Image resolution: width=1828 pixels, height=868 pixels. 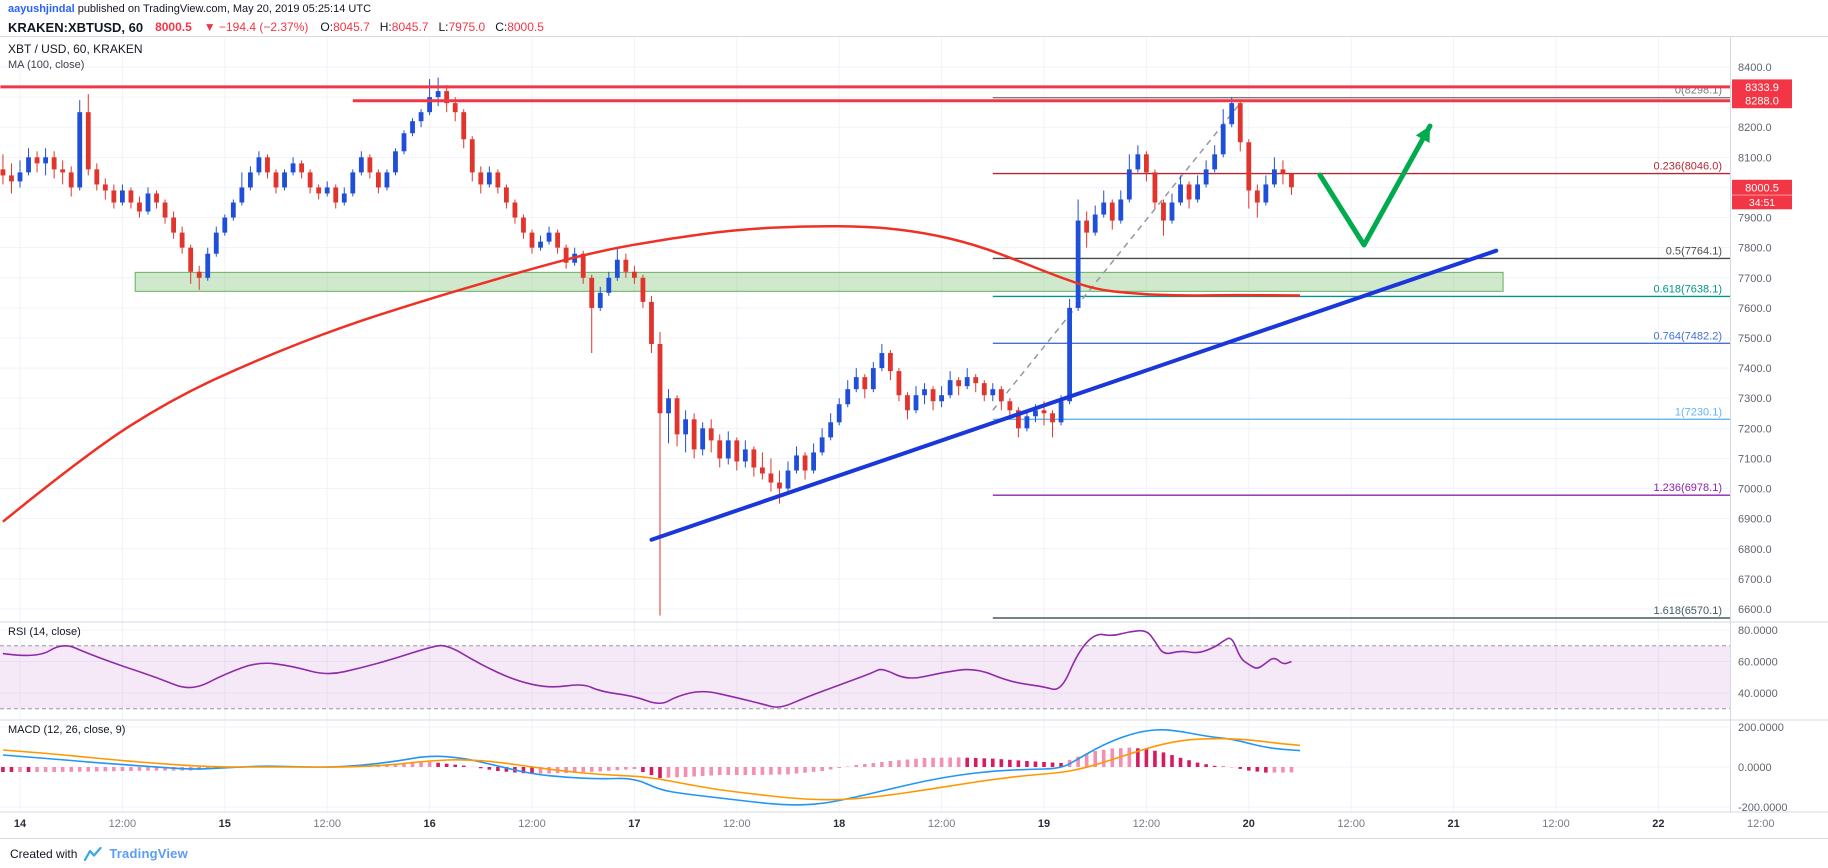 What do you see at coordinates (1755, 399) in the screenshot?
I see `svg-text: 7300.0` at bounding box center [1755, 399].